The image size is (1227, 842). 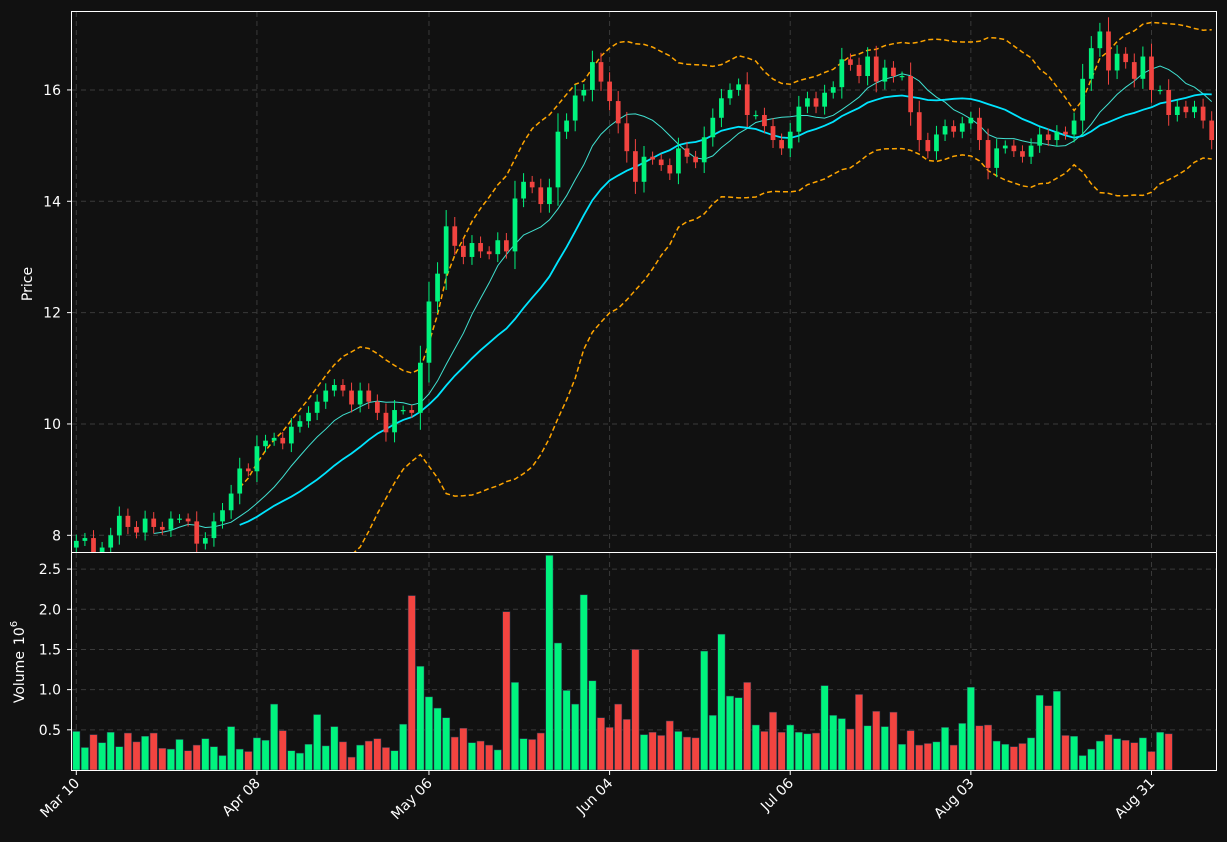 What do you see at coordinates (50, 650) in the screenshot?
I see `volume-tick-label: 1.5` at bounding box center [50, 650].